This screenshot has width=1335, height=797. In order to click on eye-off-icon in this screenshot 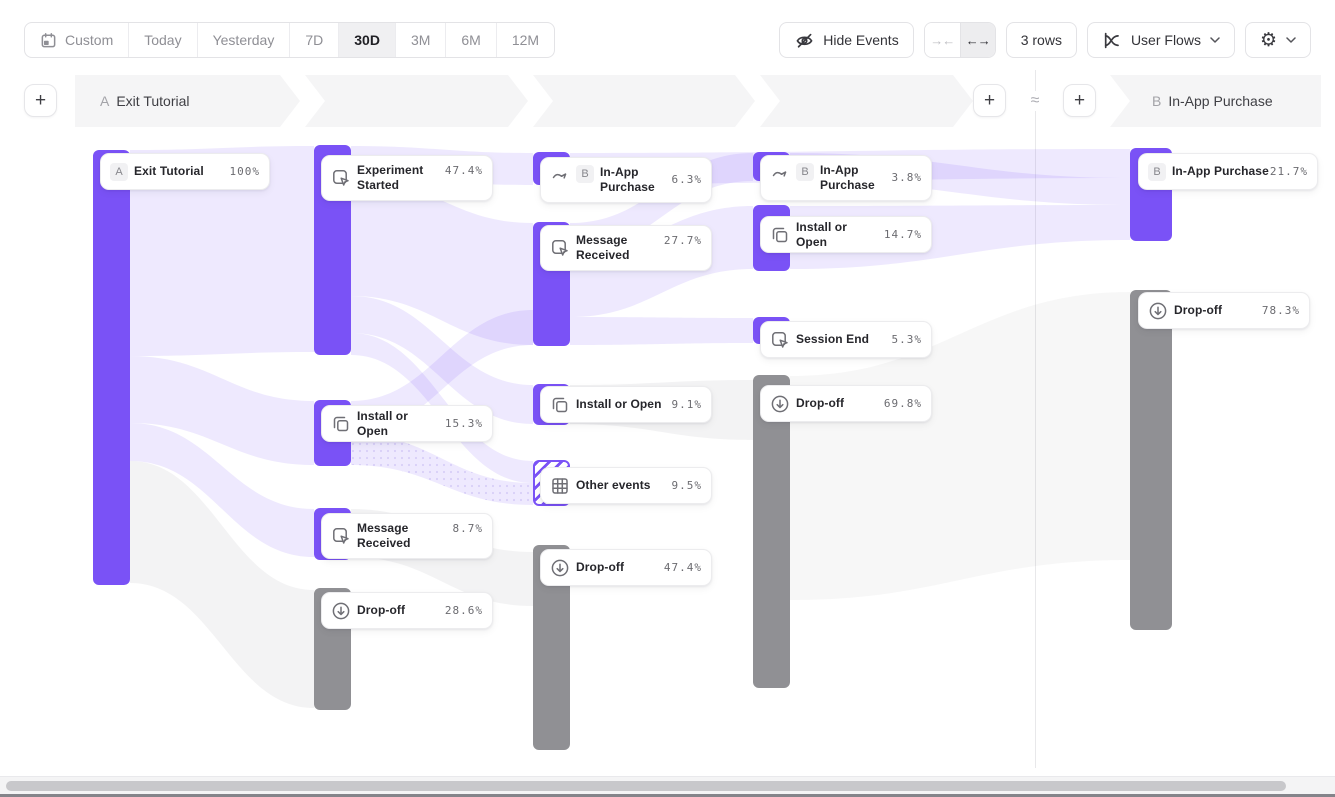, I will do `click(804, 40)`.